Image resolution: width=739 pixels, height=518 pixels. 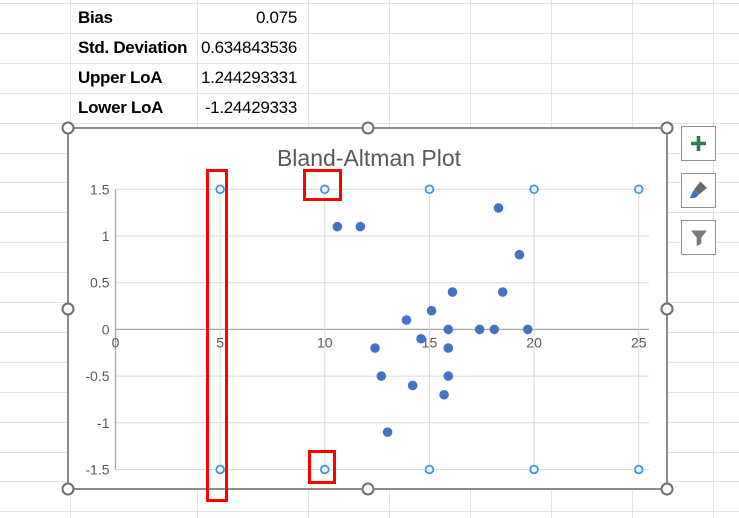 What do you see at coordinates (95, 17) in the screenshot?
I see `stat-label-bias: Bias` at bounding box center [95, 17].